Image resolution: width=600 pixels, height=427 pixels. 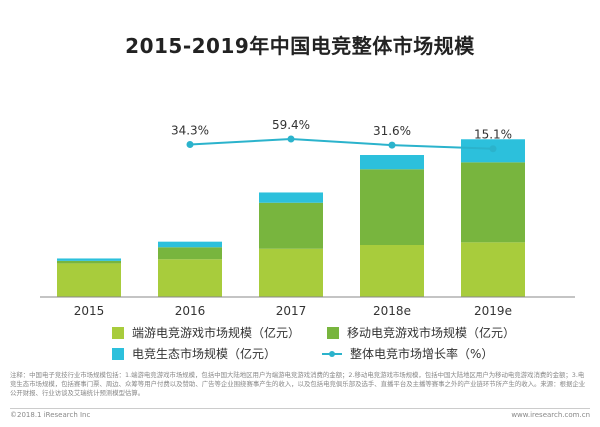 I want to click on x-tick-labels: 2015 2016 2017 2018e 2019e, so click(x=293, y=311).